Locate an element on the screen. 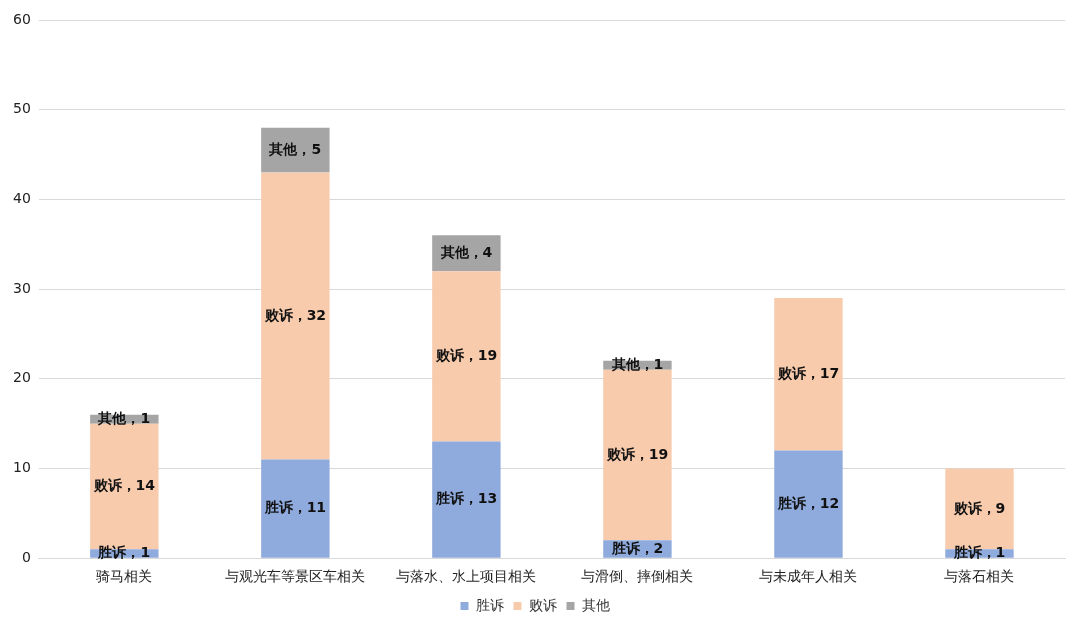 The width and height of the screenshot is (1080, 633). legend-label: 其他 is located at coordinates (595, 604).